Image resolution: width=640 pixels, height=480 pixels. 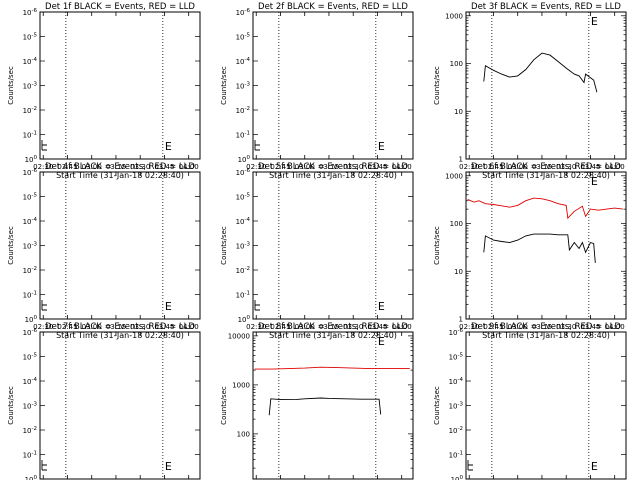 What do you see at coordinates (239, 336) in the screenshot?
I see `y-tick-label: 10000` at bounding box center [239, 336].